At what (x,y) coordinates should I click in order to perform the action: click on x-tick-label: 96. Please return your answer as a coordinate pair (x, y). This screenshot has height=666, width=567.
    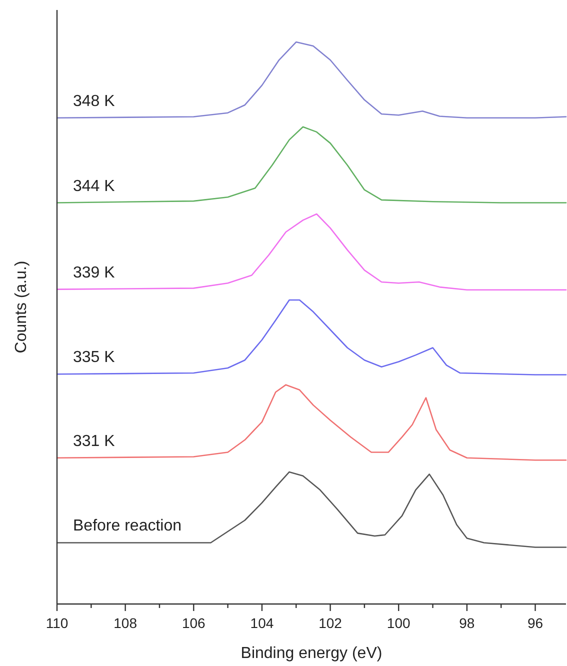
    Looking at the image, I should click on (535, 623).